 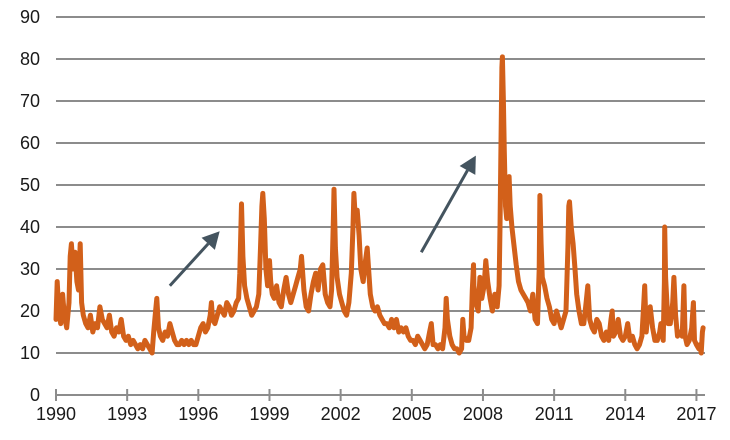 I want to click on x-tick-label: 2008, so click(x=483, y=414).